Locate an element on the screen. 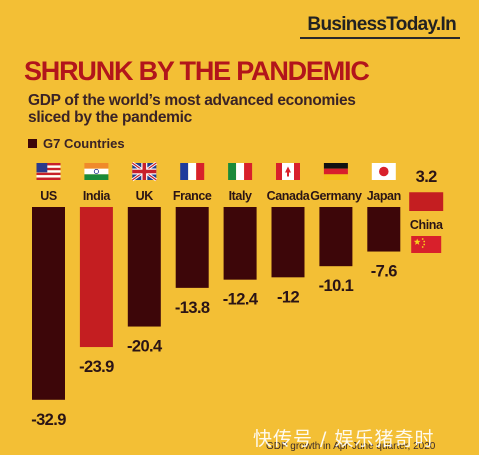  category-label: Italy is located at coordinates (240, 196).